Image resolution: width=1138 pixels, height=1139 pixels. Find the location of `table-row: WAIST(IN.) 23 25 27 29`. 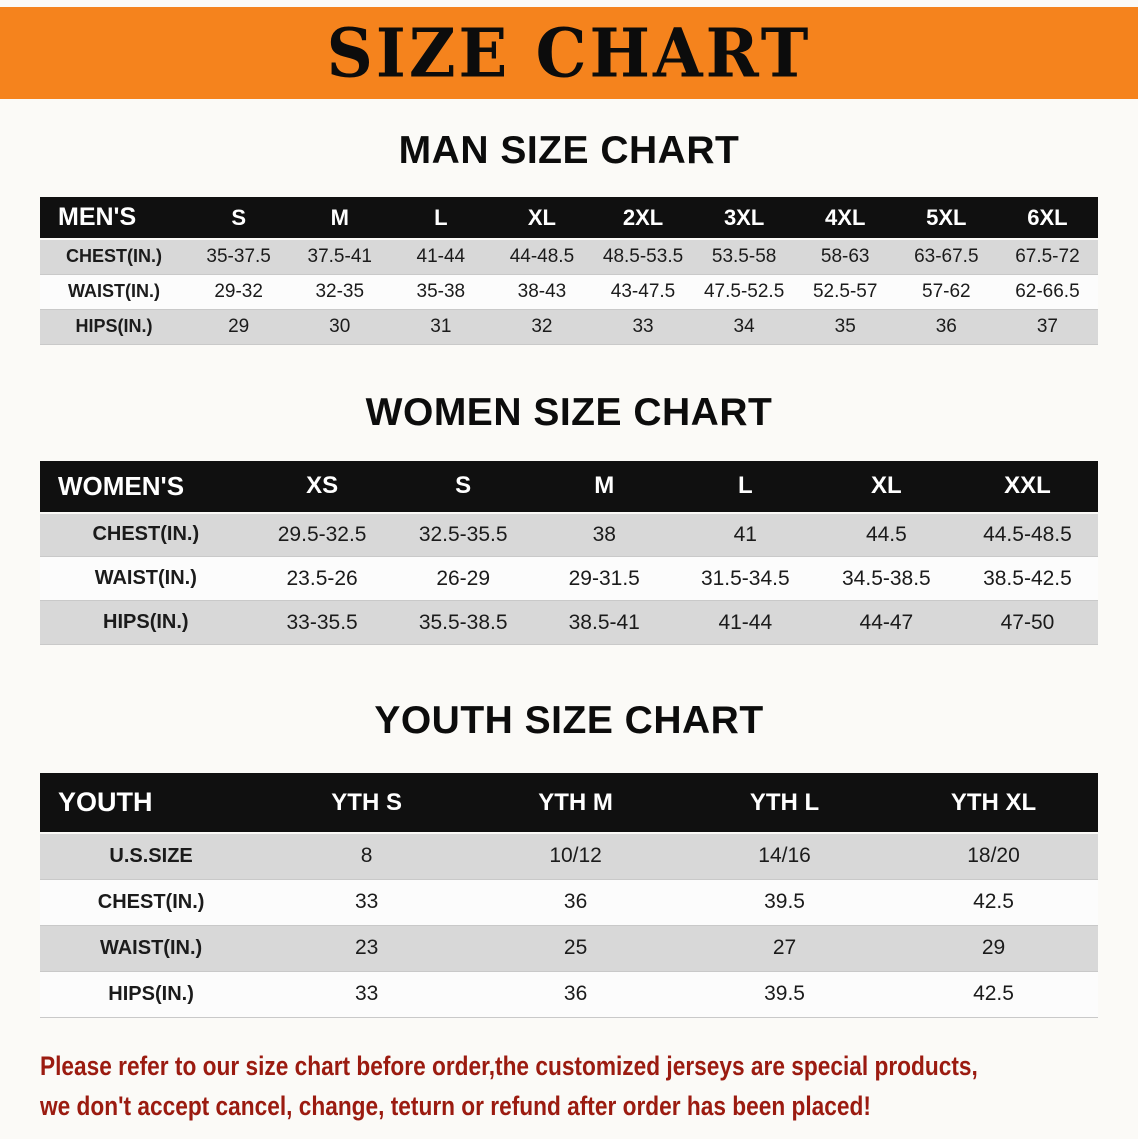

table-row: WAIST(IN.) 23 25 27 29 is located at coordinates (569, 948).